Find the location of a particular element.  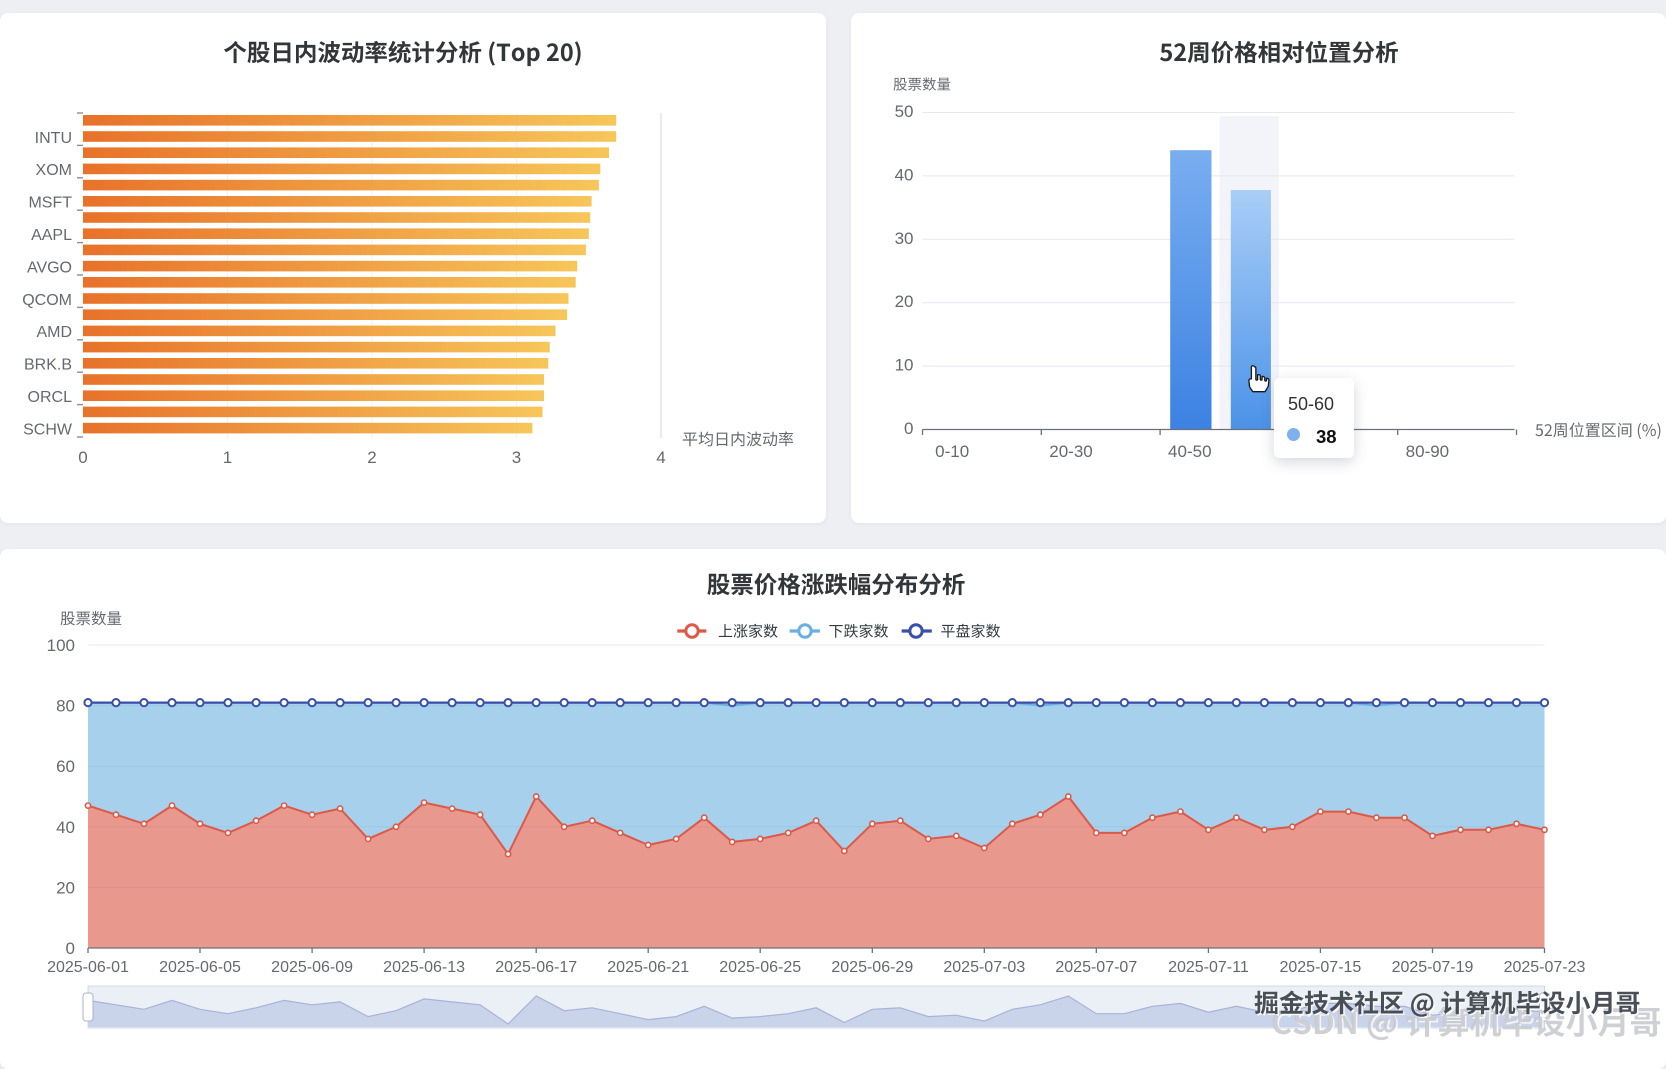

svg-text: 80-90 is located at coordinates (1427, 451).